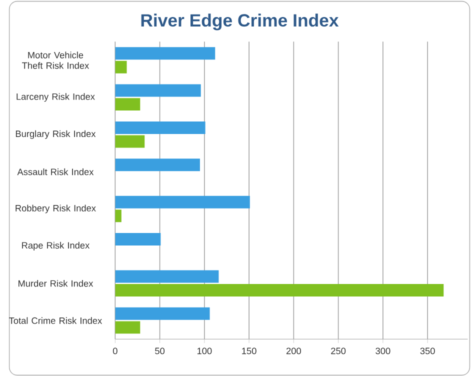  What do you see at coordinates (293, 350) in the screenshot?
I see `x-tick-label: 200` at bounding box center [293, 350].